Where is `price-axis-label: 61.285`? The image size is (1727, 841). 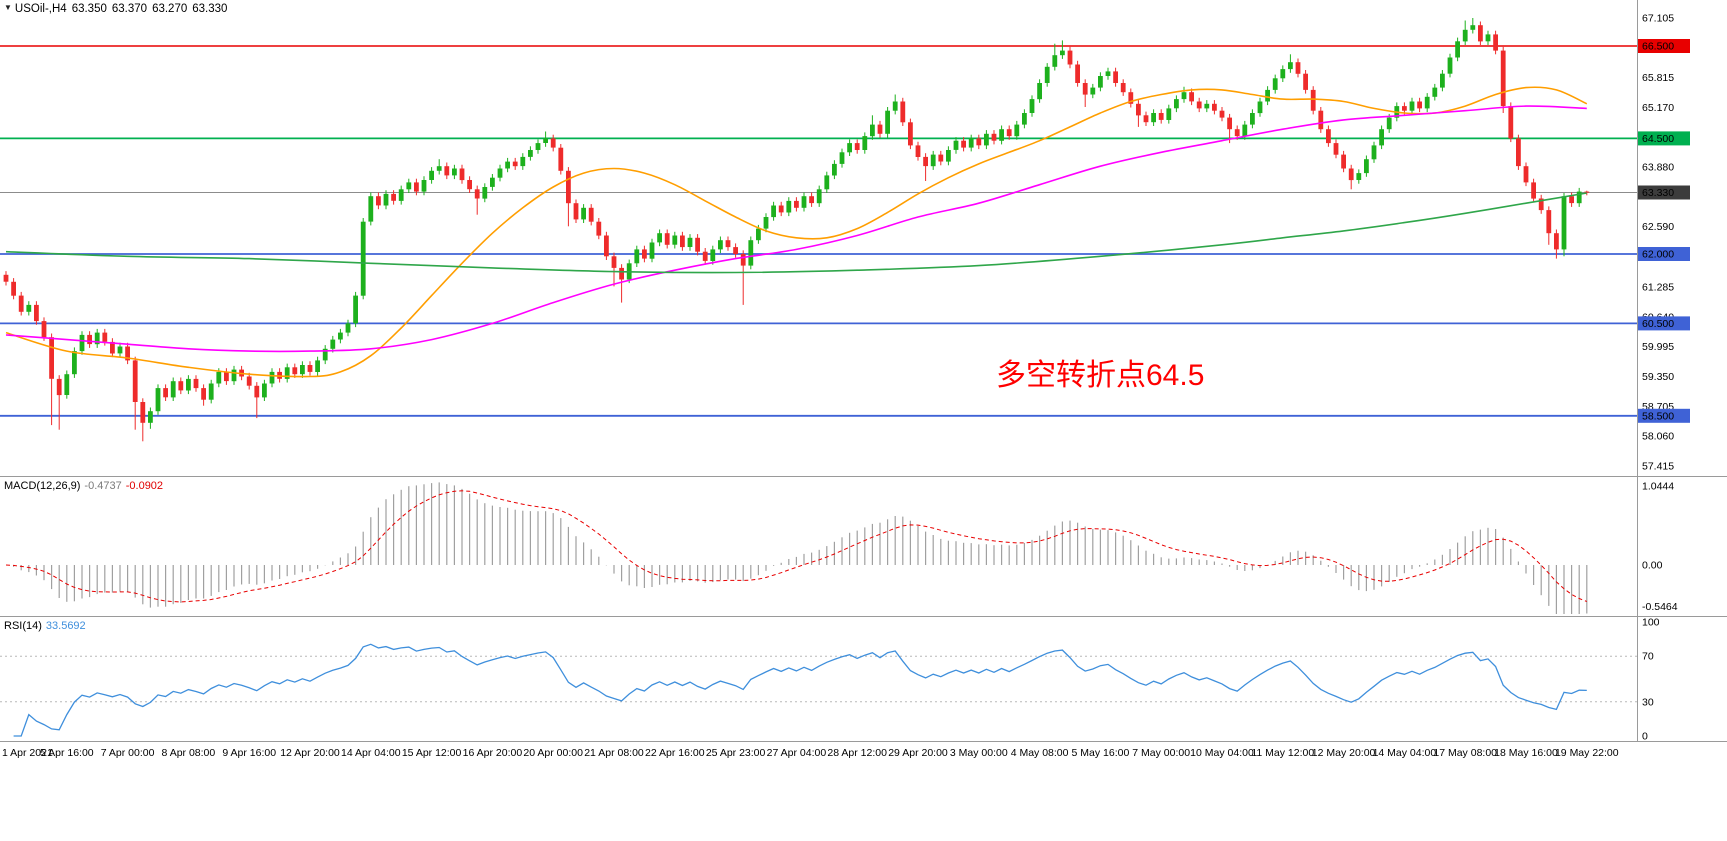
price-axis-label: 61.285 is located at coordinates (1658, 288).